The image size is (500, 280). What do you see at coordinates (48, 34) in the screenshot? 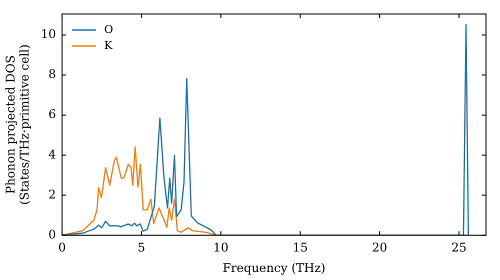
I see `y-tick-label: 10` at bounding box center [48, 34].